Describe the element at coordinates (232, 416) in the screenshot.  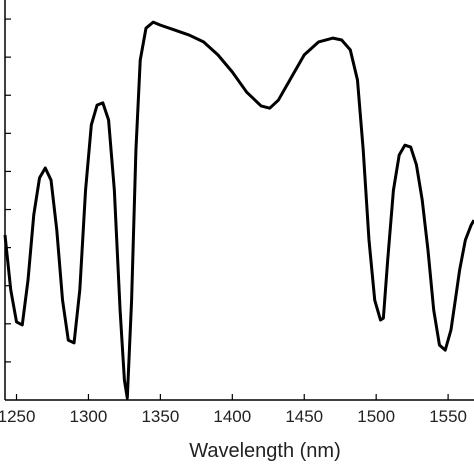
I see `x-tick-label: 1400` at that location.